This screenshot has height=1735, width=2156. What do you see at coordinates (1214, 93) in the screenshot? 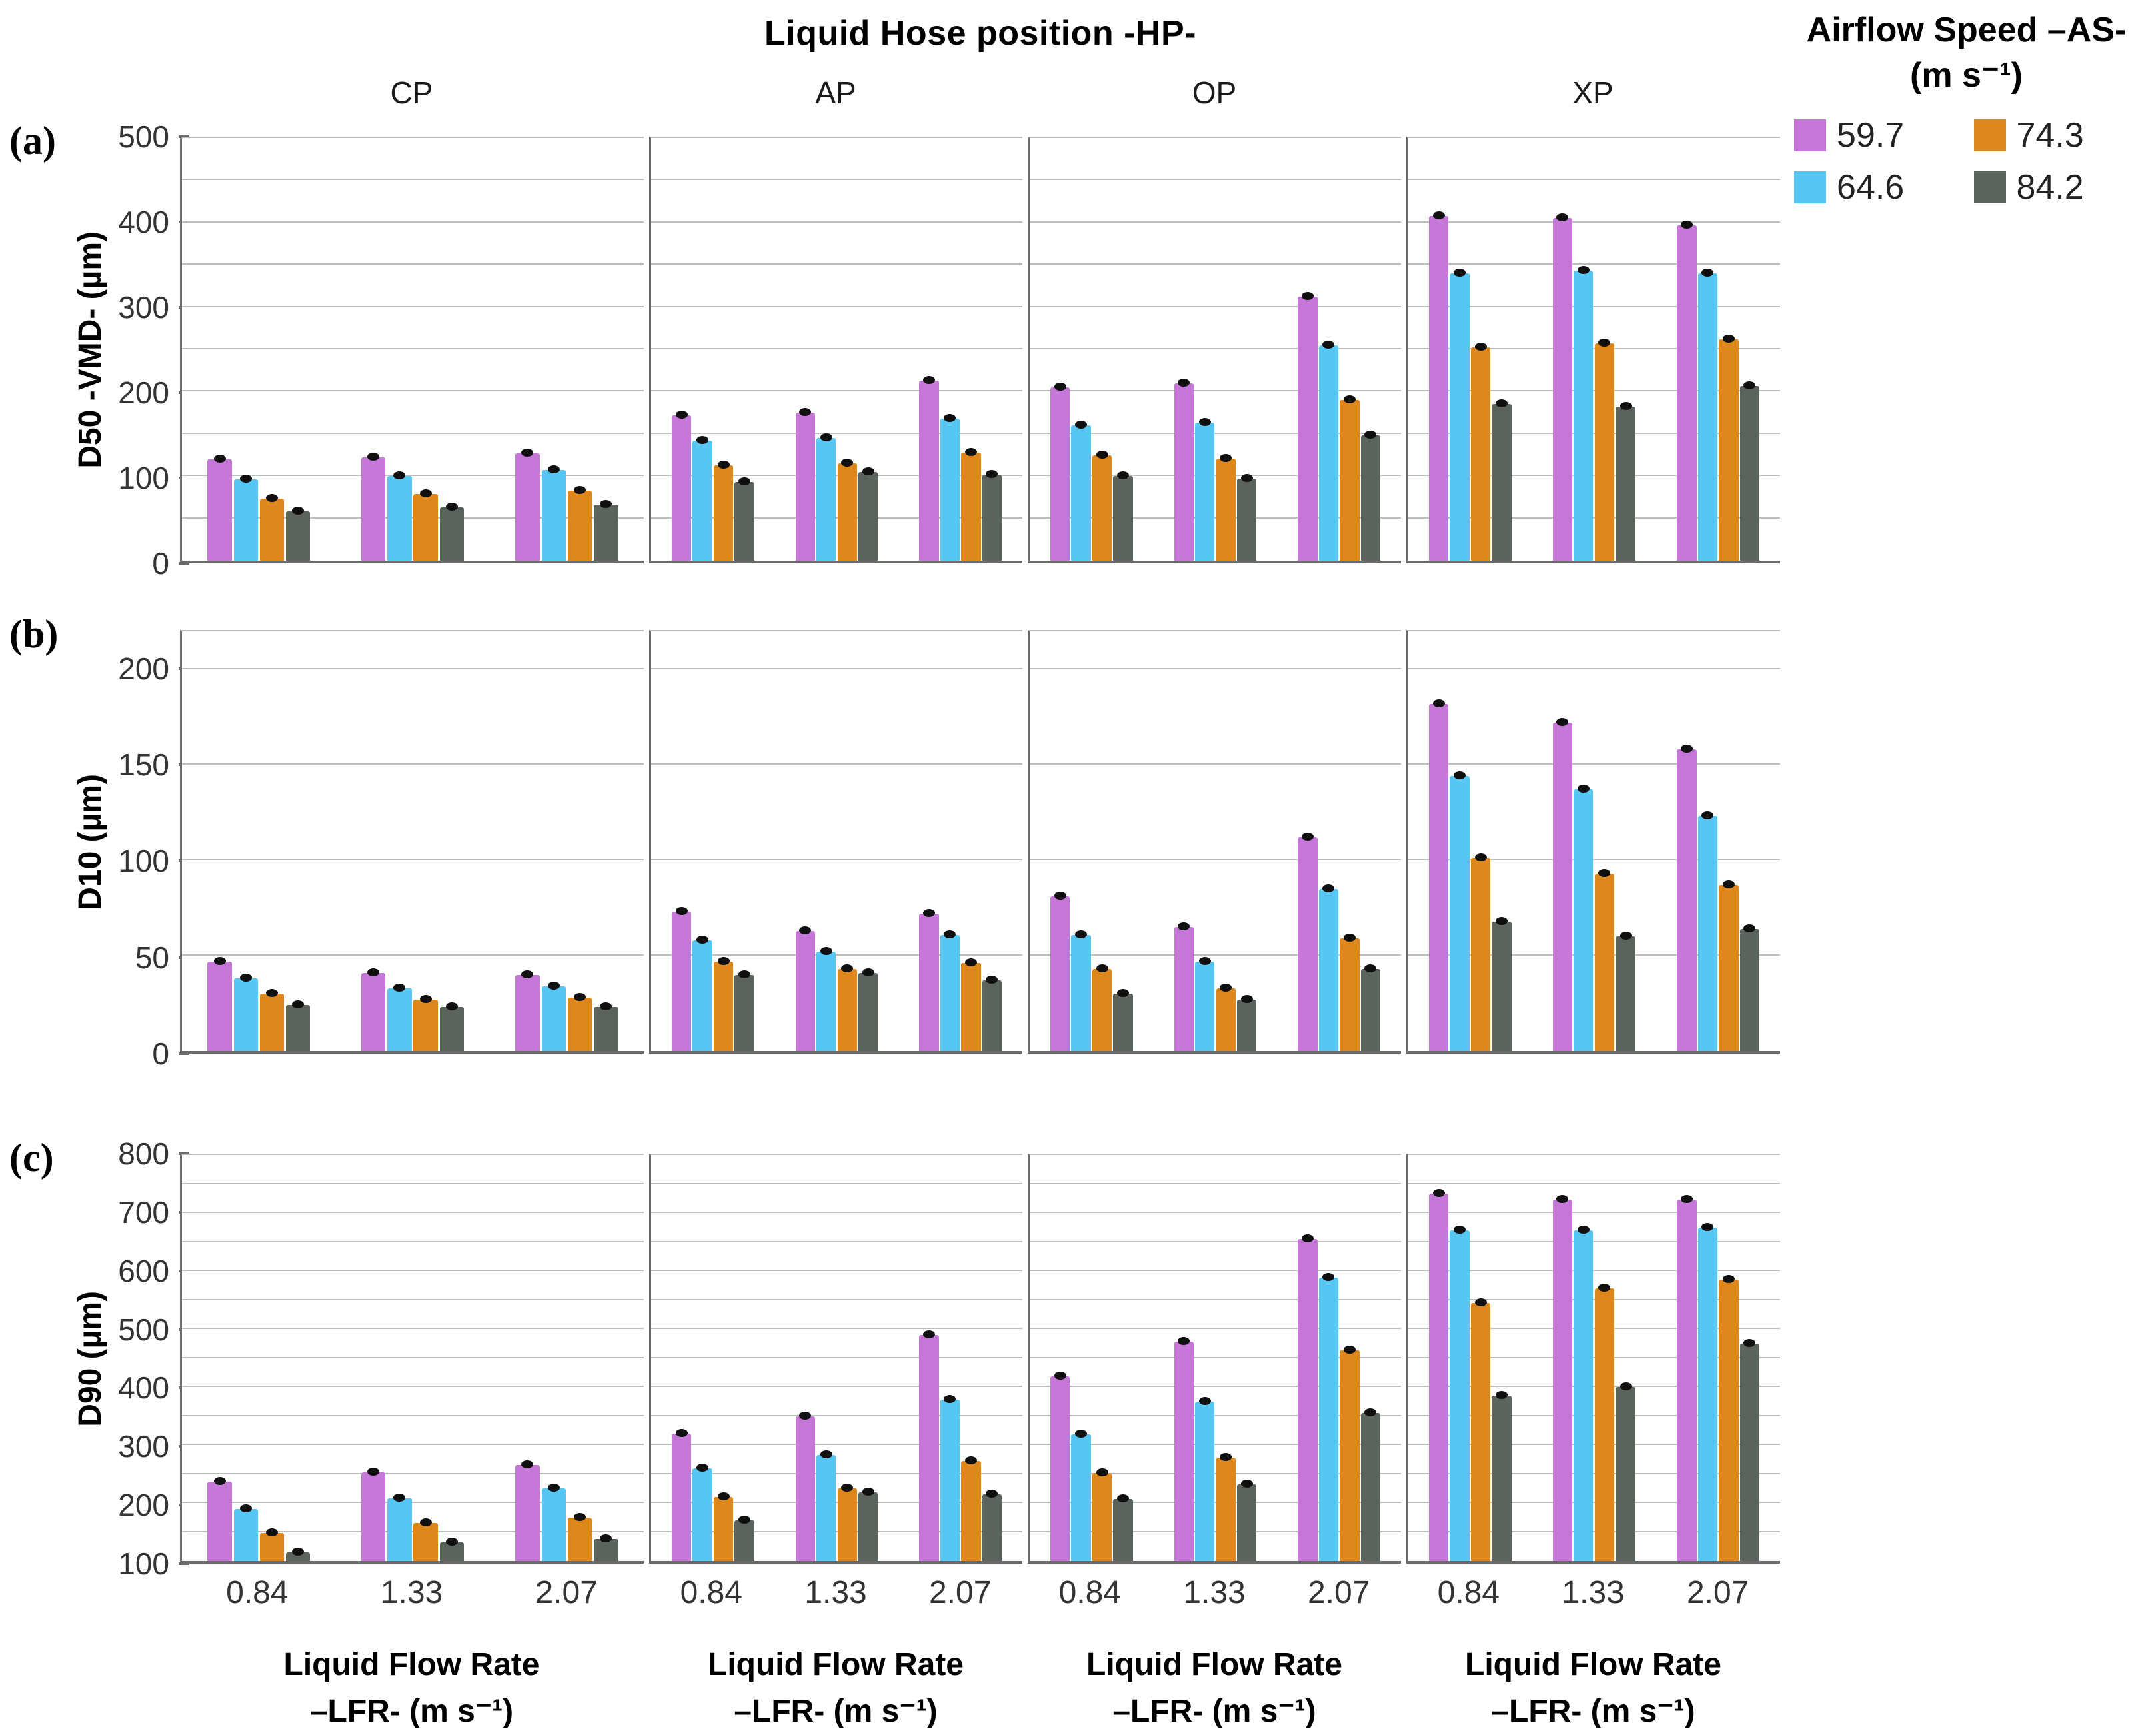
I see `column-header-op: OP` at bounding box center [1214, 93].